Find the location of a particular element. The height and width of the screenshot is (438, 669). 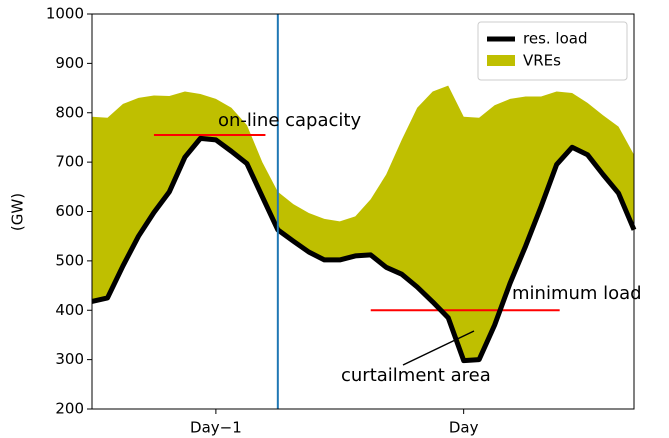

y-tick-label: 800 is located at coordinates (69, 112).